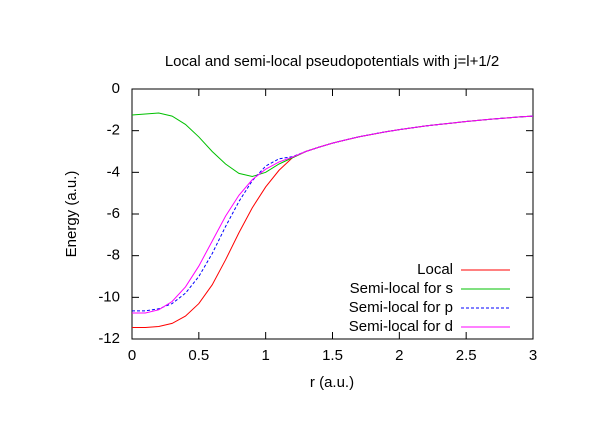 The image size is (612, 428). I want to click on y-tick-label: -6, so click(113, 213).